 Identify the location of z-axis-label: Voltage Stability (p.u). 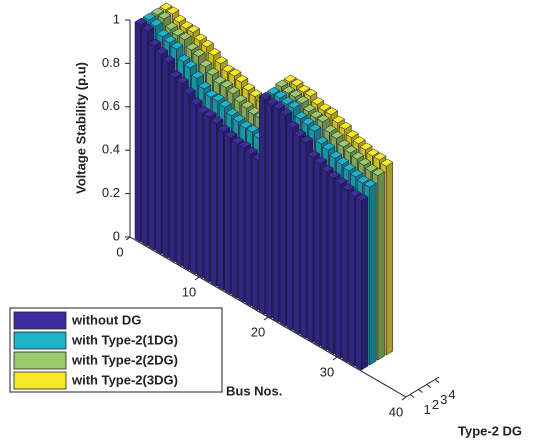
(80, 128).